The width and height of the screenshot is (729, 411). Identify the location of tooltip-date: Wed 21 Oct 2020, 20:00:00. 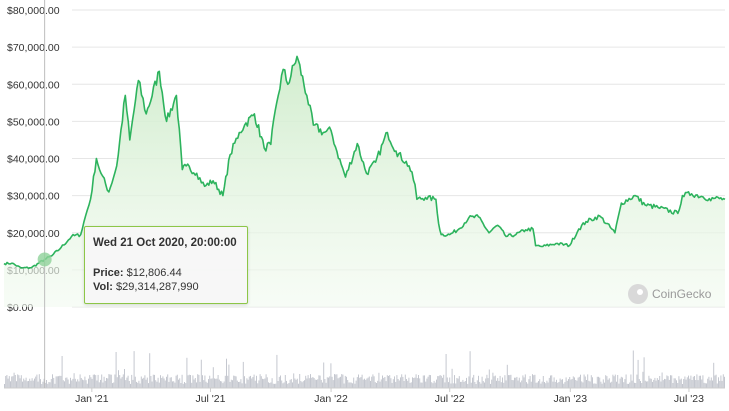
(165, 243).